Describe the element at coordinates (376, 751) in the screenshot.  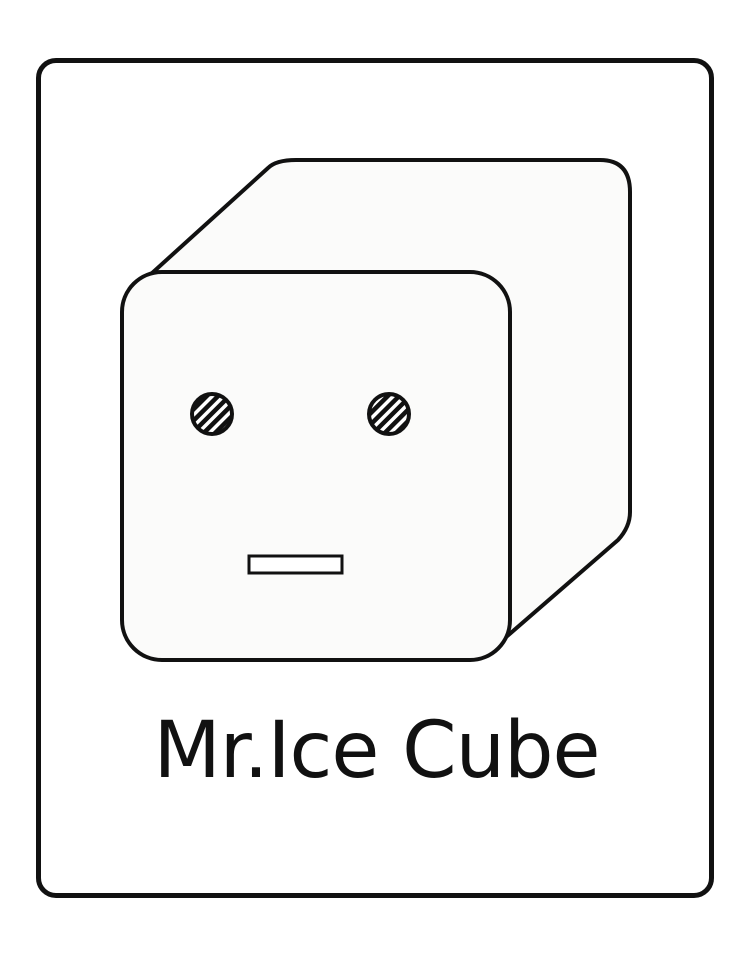
I see `brand-title: Mr.Ice Cube` at that location.